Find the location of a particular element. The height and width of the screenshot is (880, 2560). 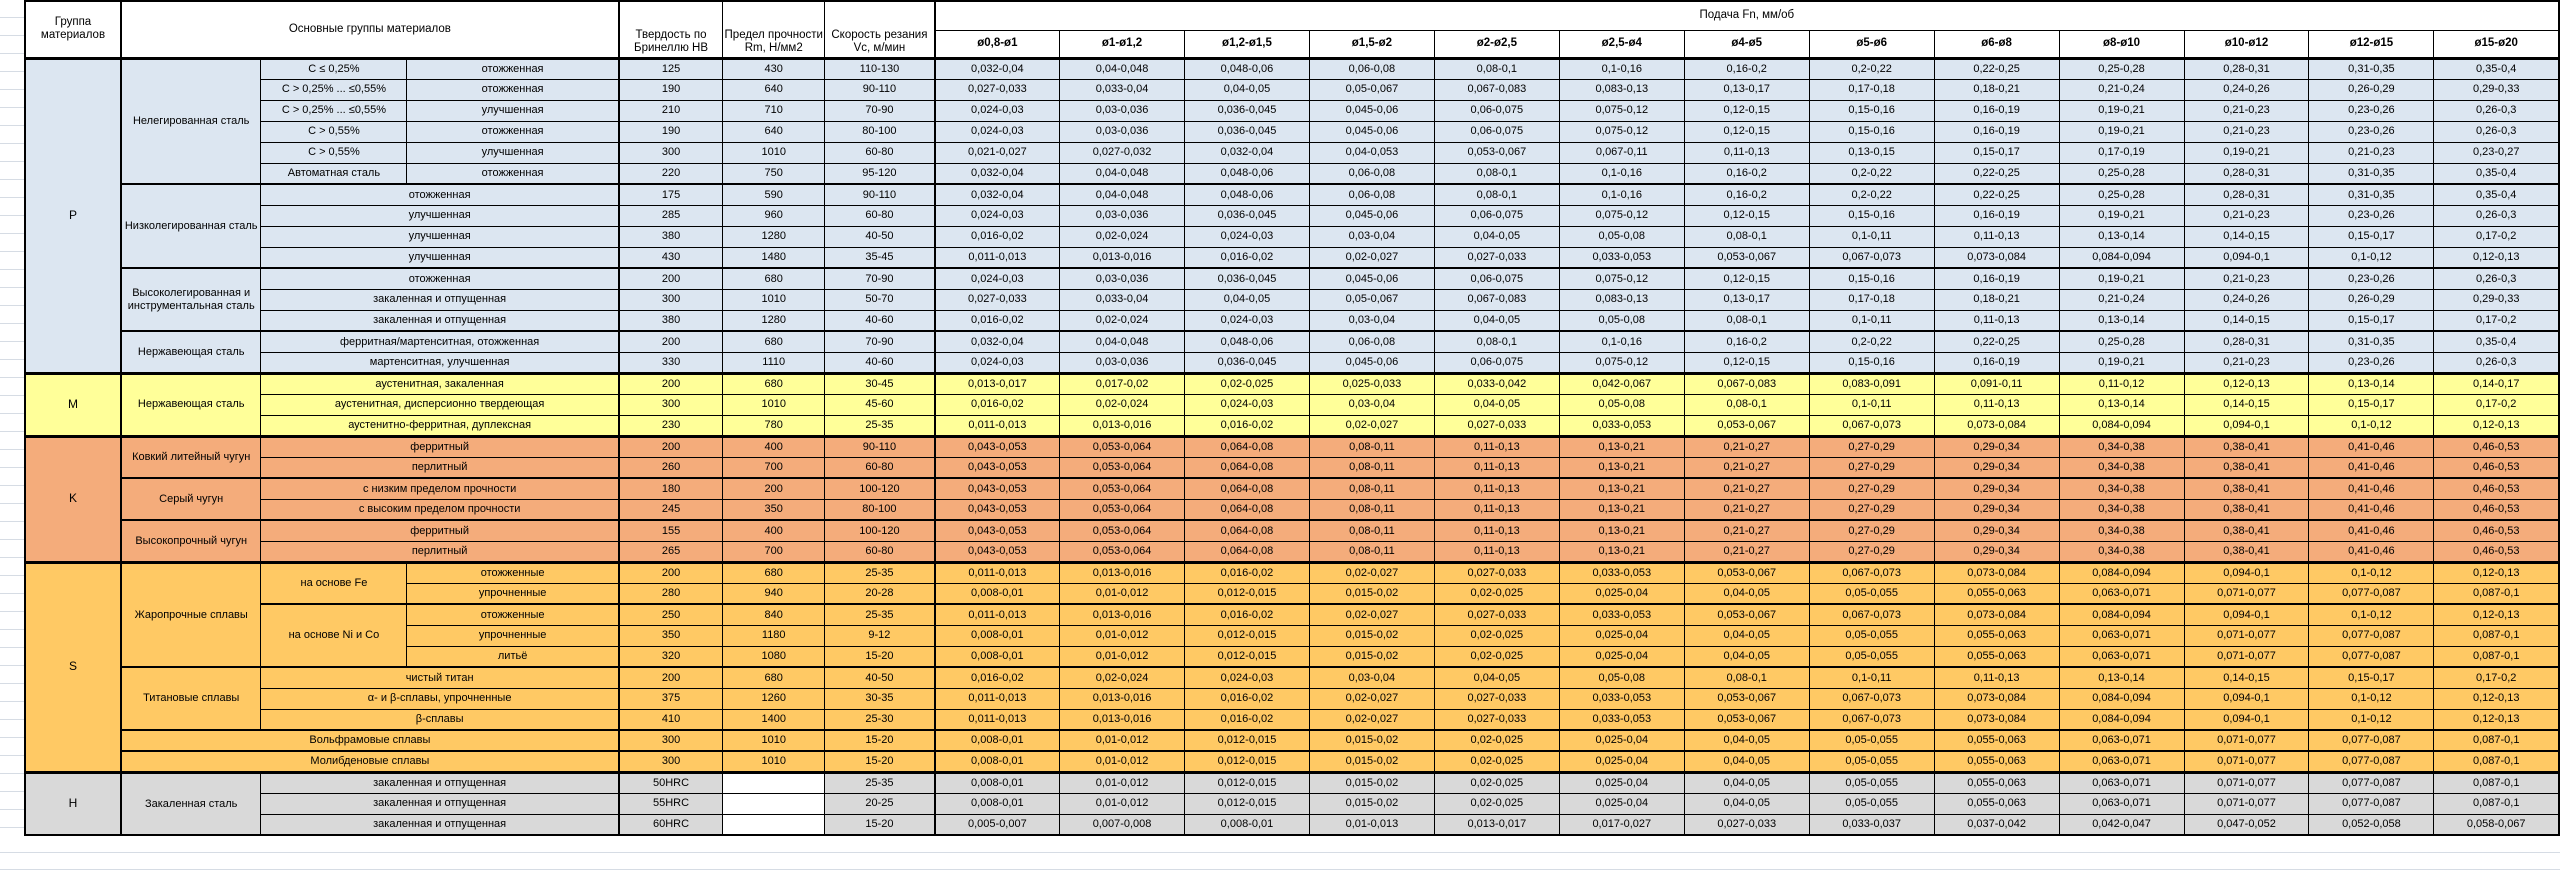

strength-cell: 590 is located at coordinates (774, 194).